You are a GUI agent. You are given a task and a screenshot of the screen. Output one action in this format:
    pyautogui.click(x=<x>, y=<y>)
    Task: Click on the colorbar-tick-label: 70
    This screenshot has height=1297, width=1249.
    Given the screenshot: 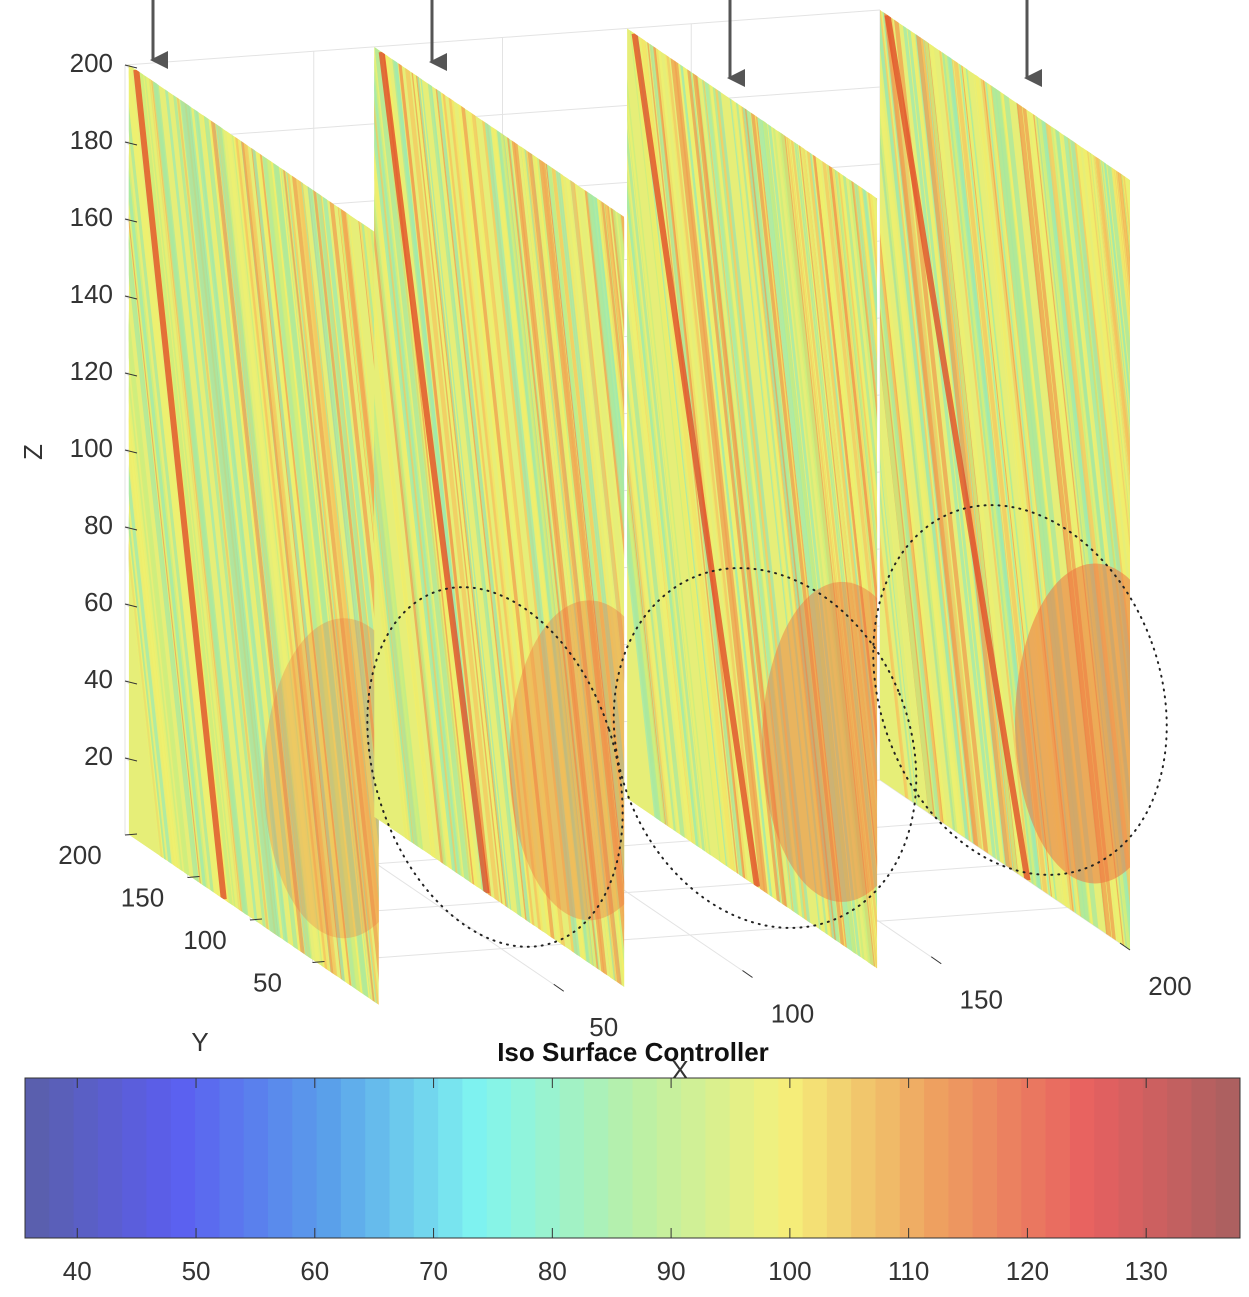 What is the action you would take?
    pyautogui.click(x=433, y=1271)
    